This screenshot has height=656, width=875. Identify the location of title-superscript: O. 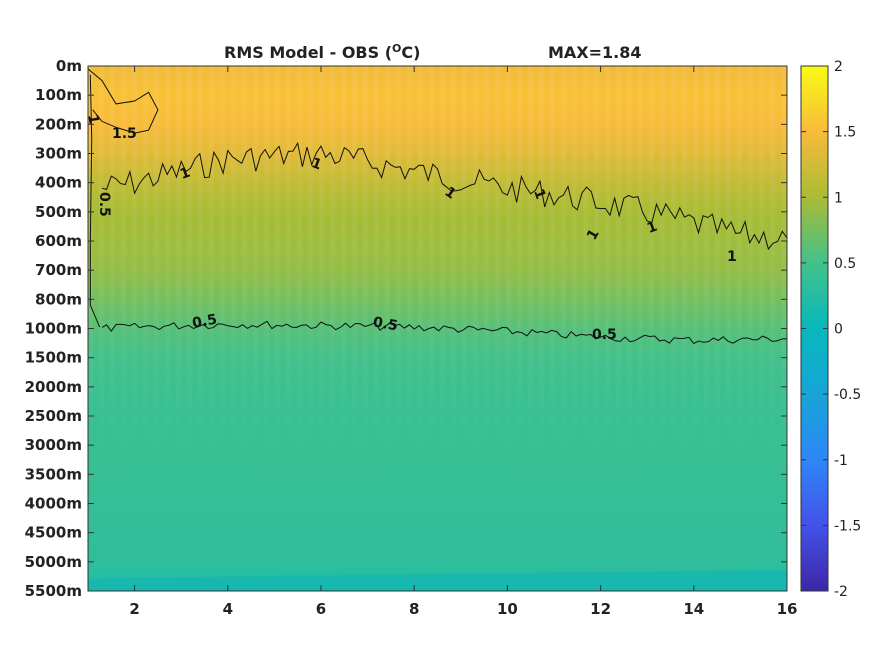
(396, 48).